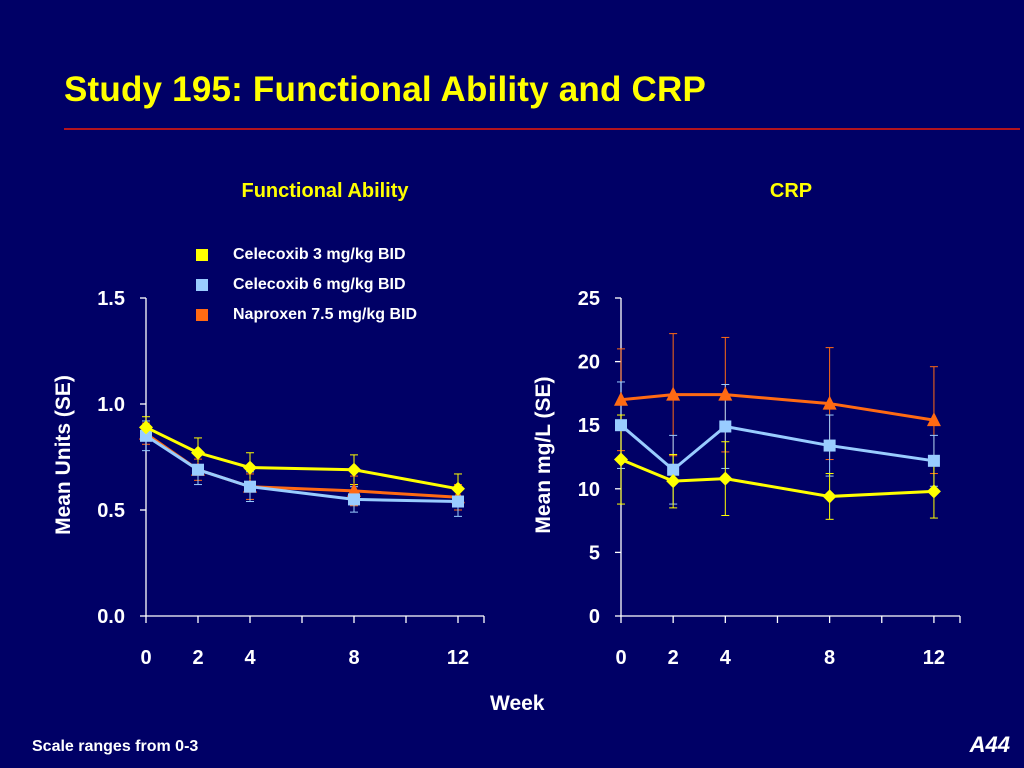 The height and width of the screenshot is (768, 1024). Describe the element at coordinates (458, 658) in the screenshot. I see `fa-x-tick-label: 12` at that location.